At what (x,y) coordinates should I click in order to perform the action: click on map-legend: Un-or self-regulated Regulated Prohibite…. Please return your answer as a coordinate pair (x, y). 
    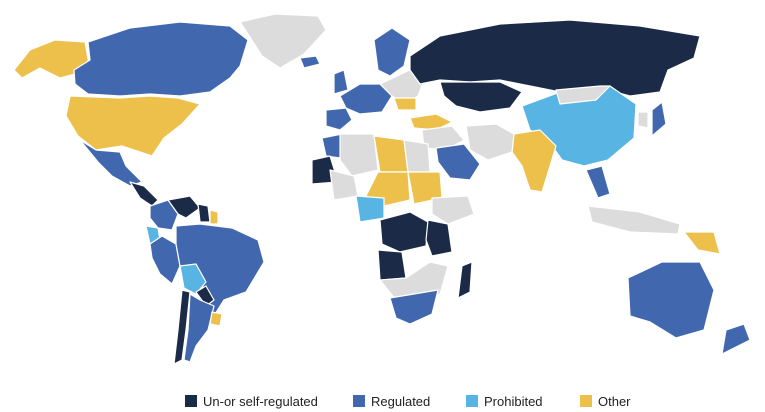
    Looking at the image, I should click on (382, 401).